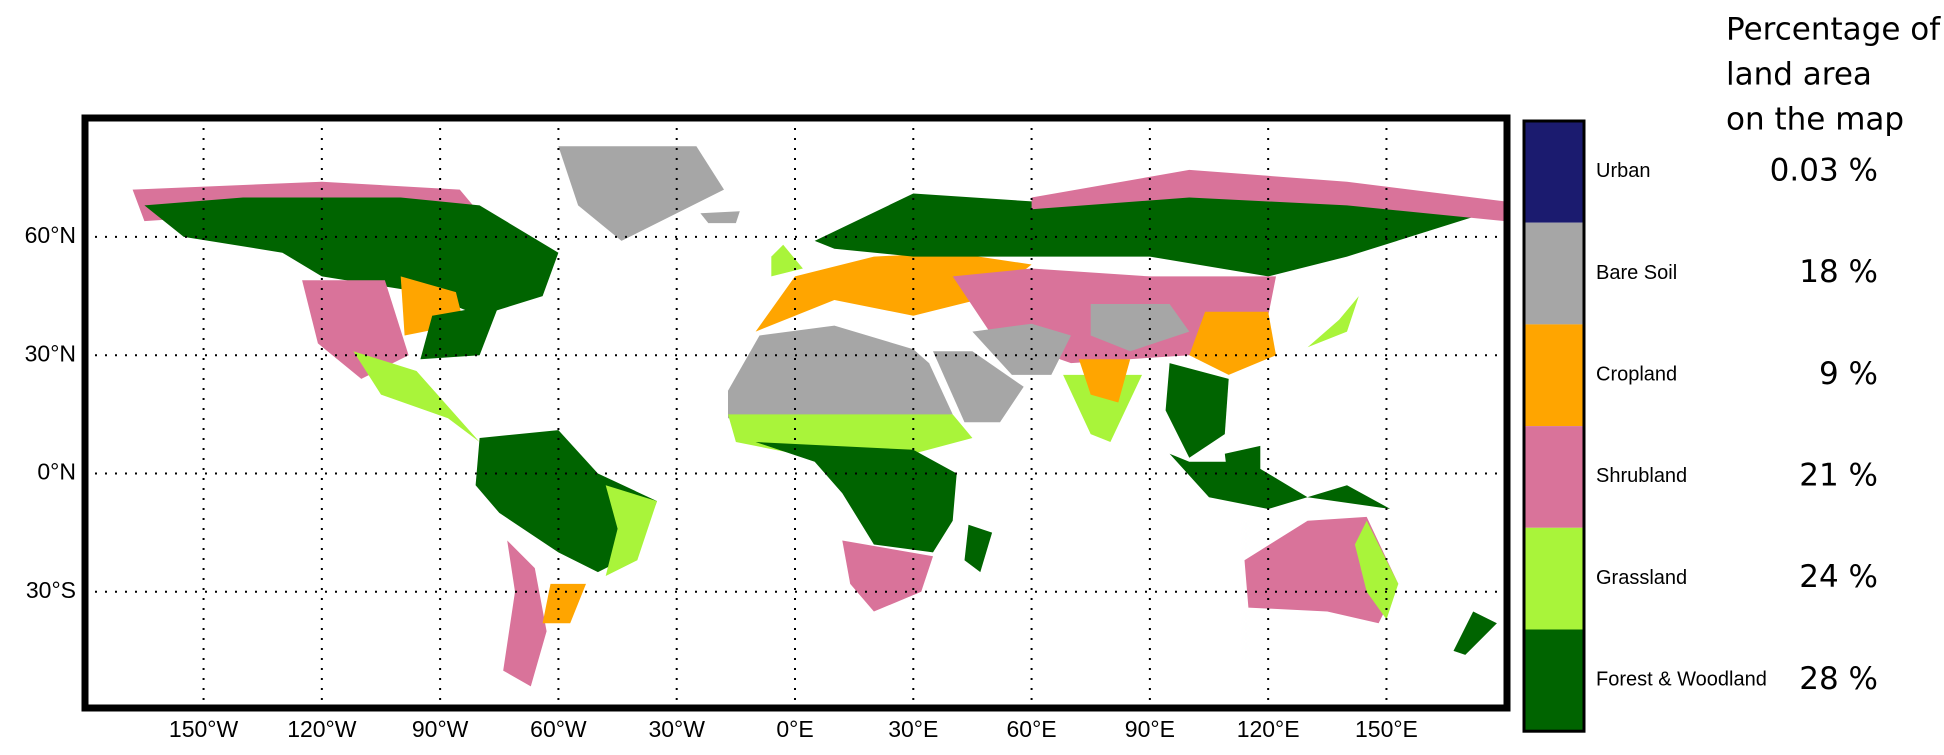  I want to click on legend-label: Urban, so click(1623, 171).